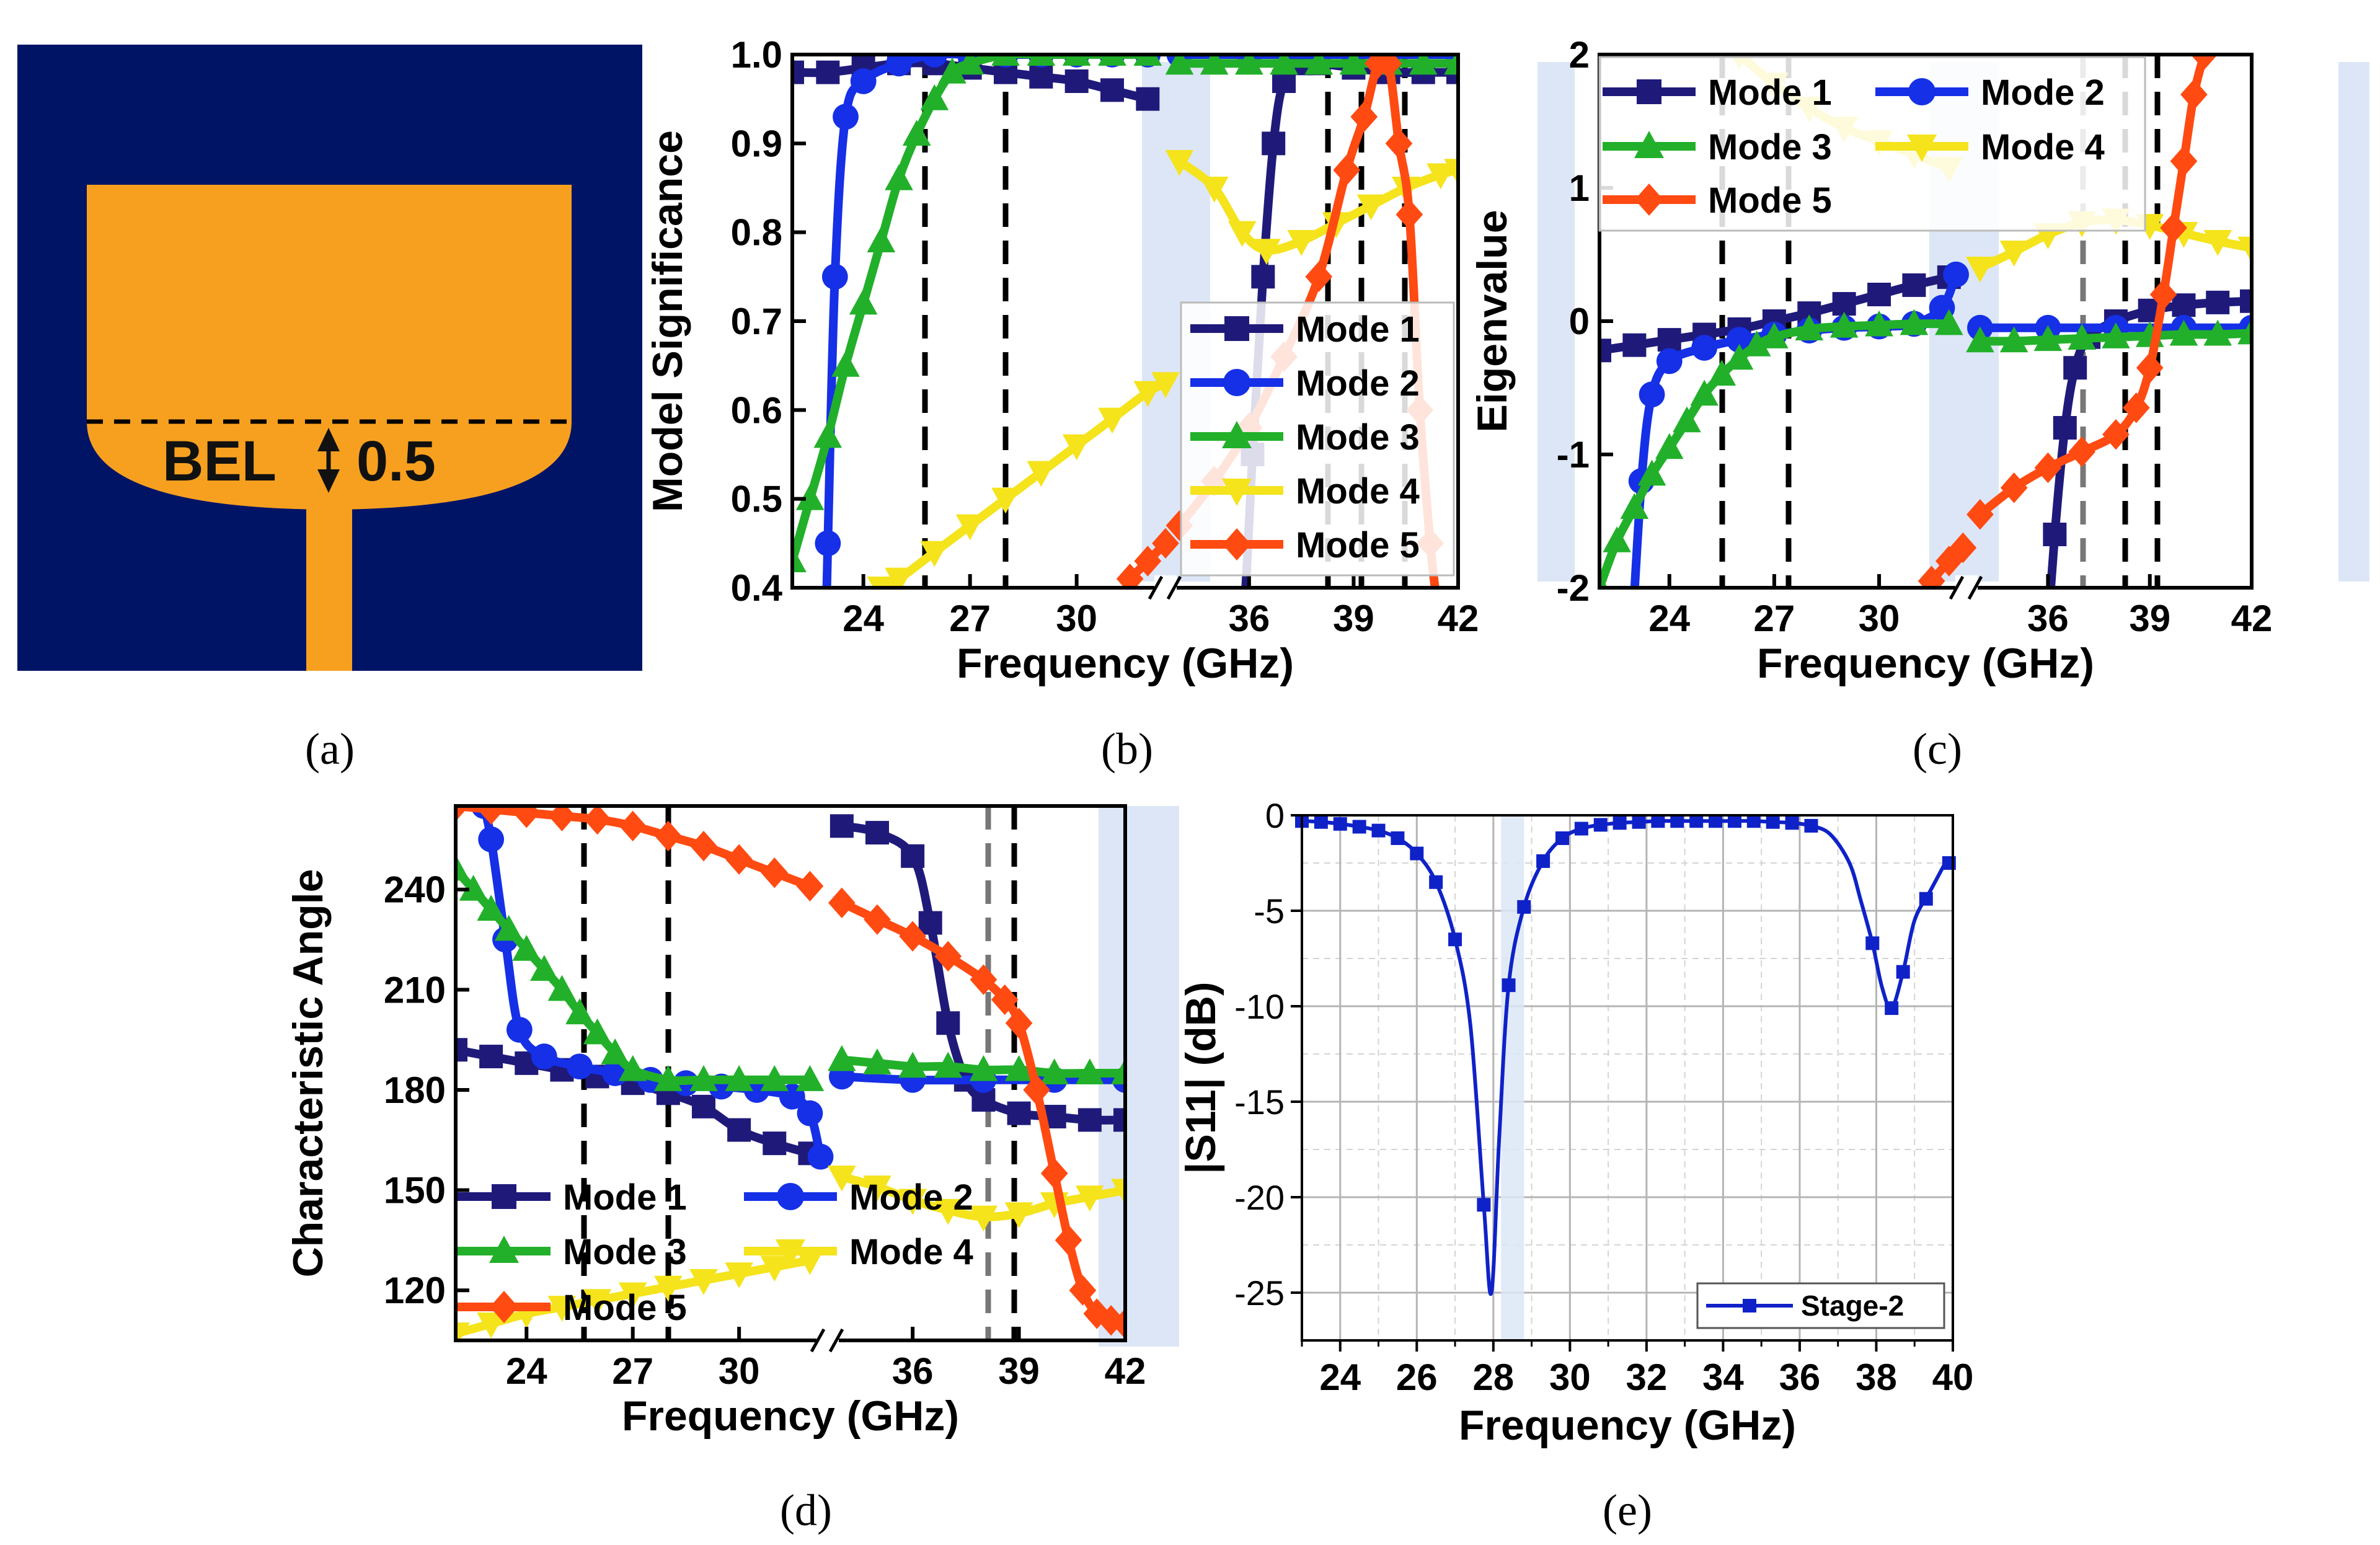 The height and width of the screenshot is (1545, 2380). Describe the element at coordinates (396, 461) in the screenshot. I see `bel-value: 0.5` at that location.